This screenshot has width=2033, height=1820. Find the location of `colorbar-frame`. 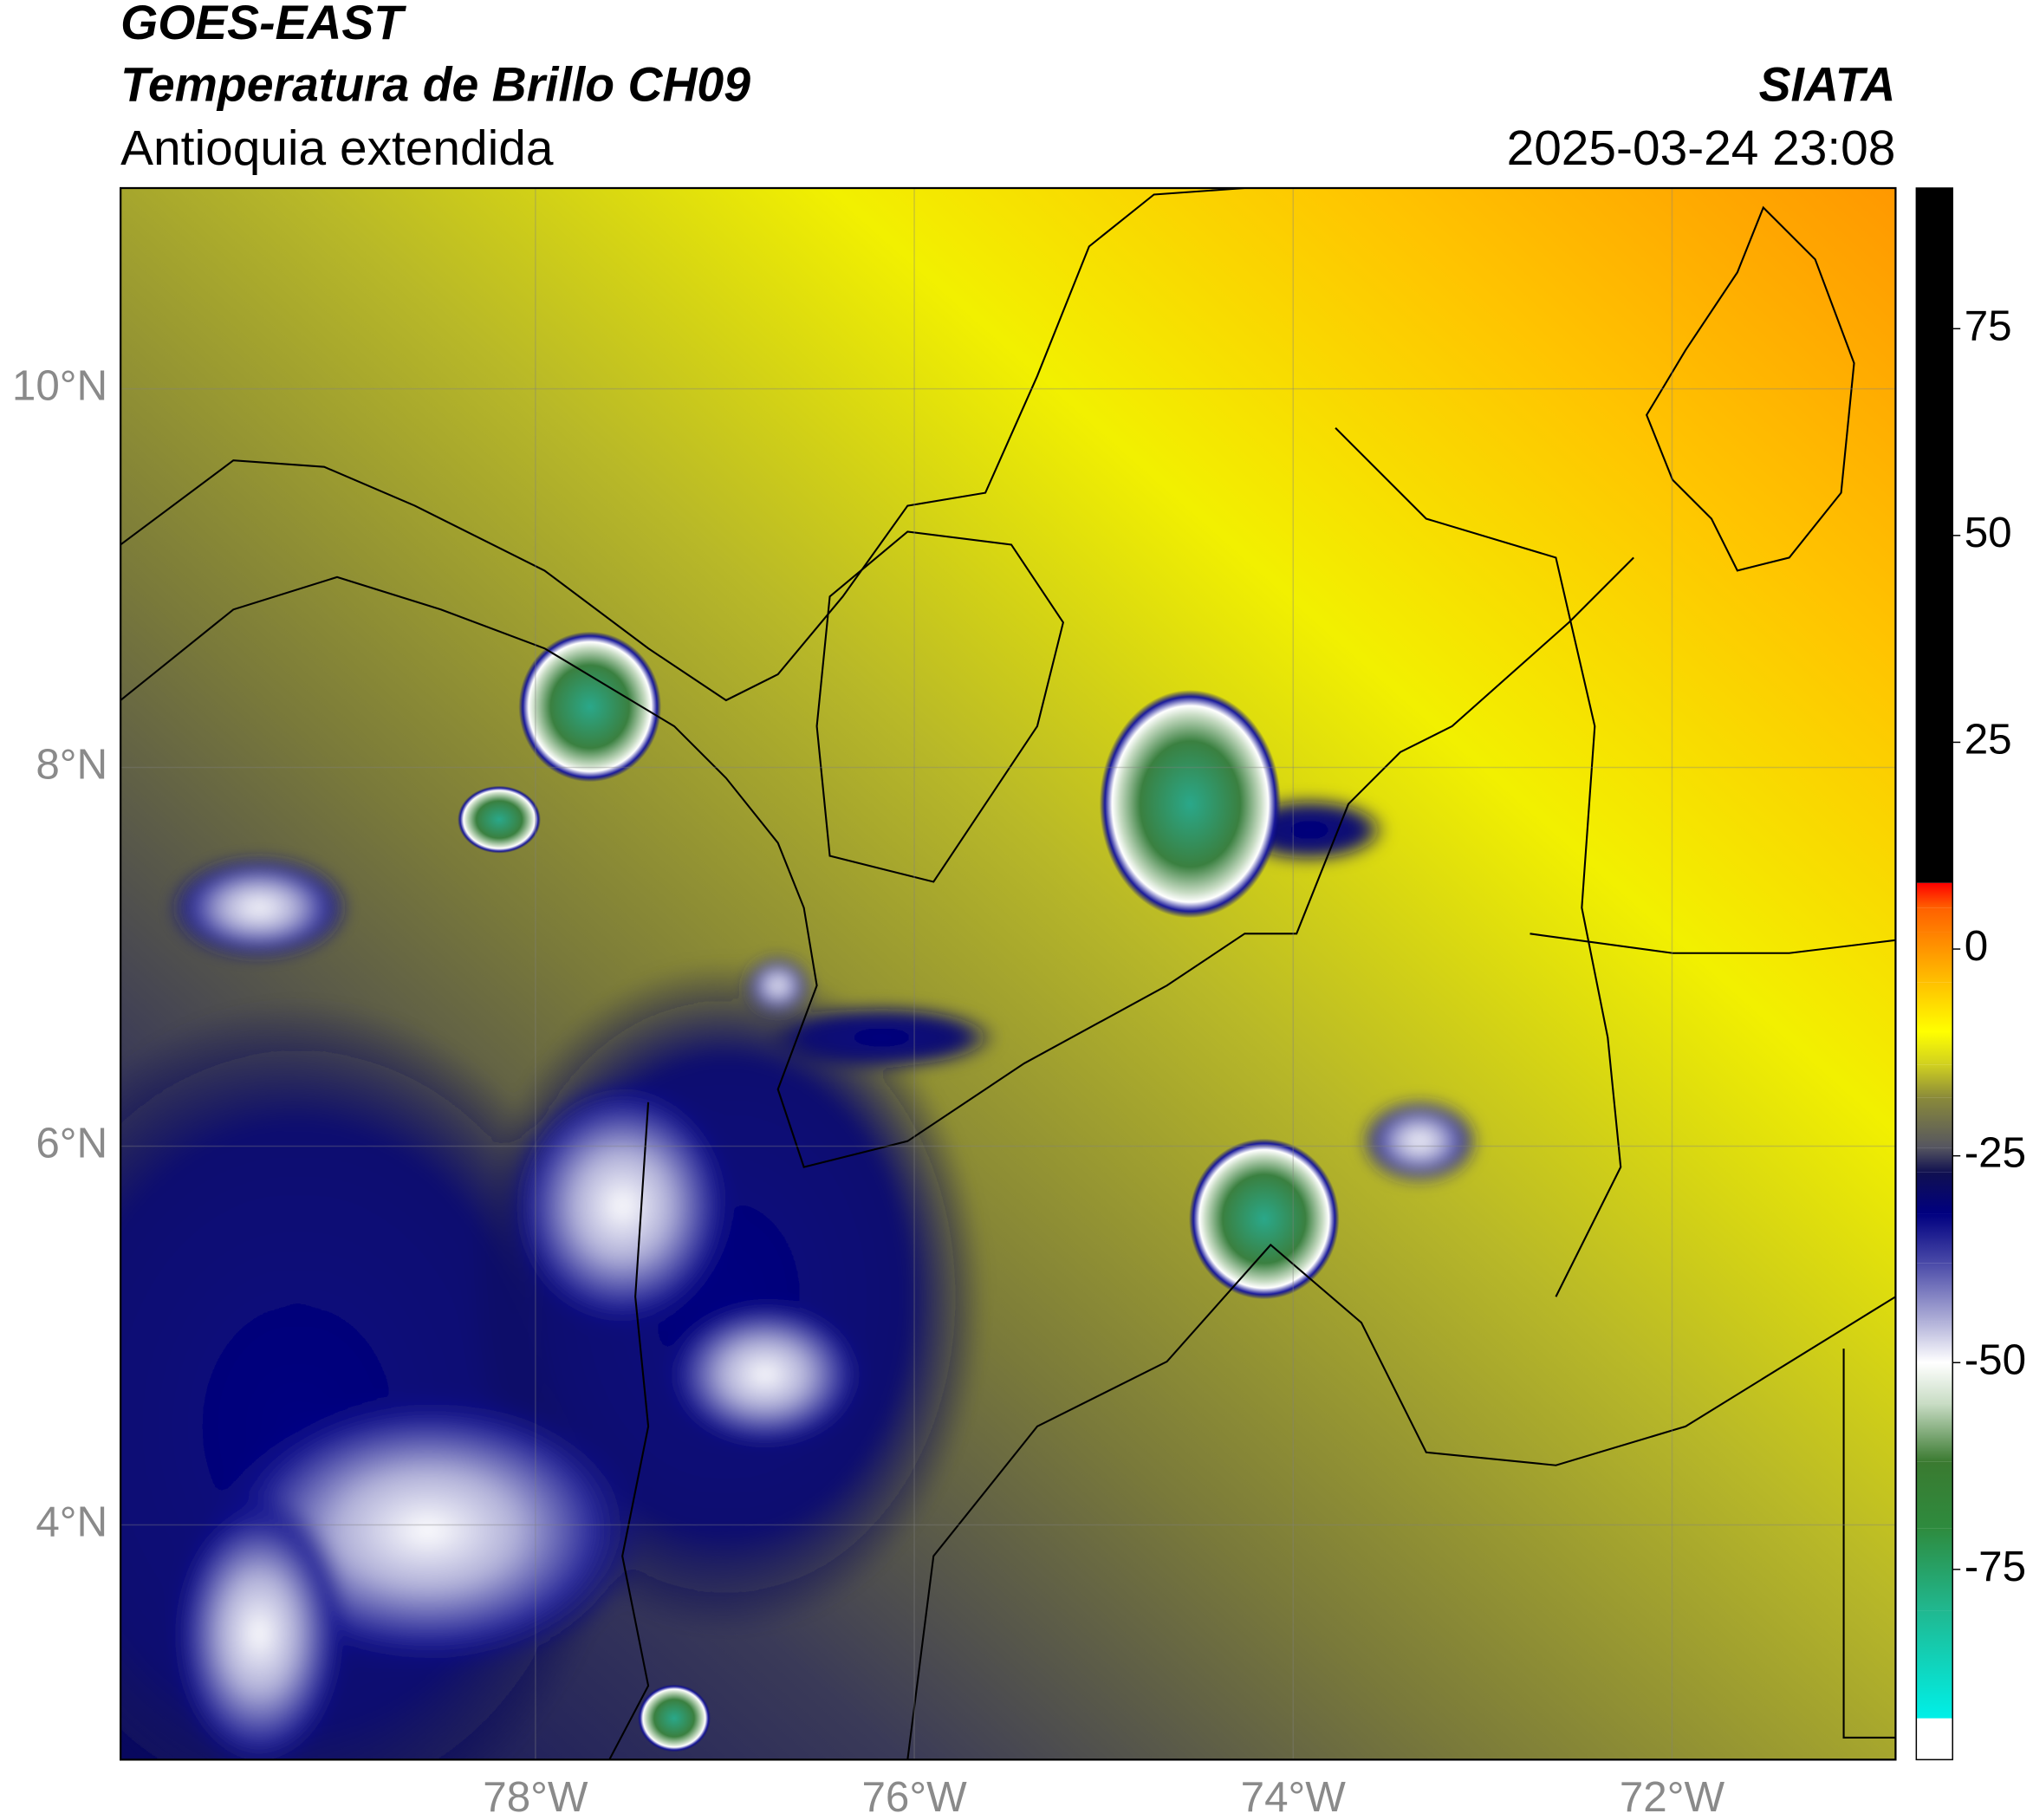

colorbar-frame is located at coordinates (1934, 974).